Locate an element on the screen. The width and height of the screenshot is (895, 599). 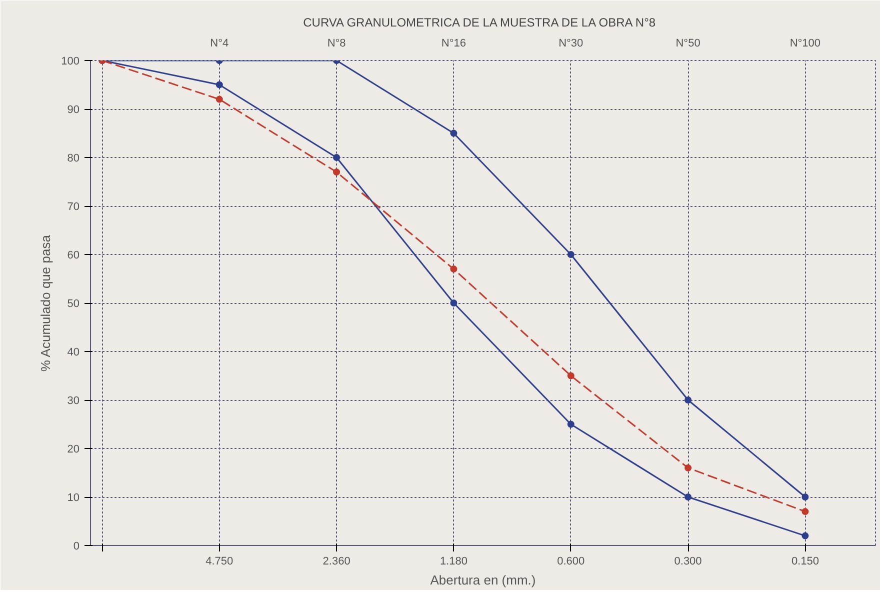
x-tick-label: 0.600 is located at coordinates (571, 562).